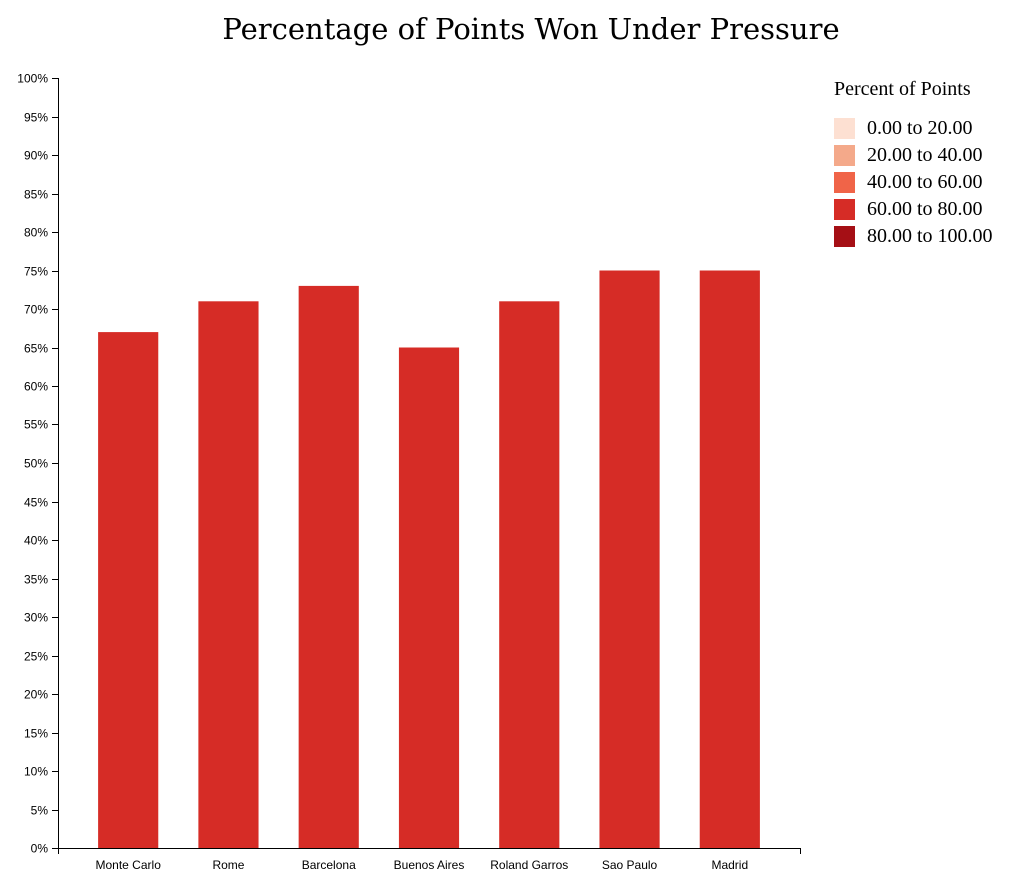  Describe the element at coordinates (228, 865) in the screenshot. I see `x-tick-label: Rome` at that location.